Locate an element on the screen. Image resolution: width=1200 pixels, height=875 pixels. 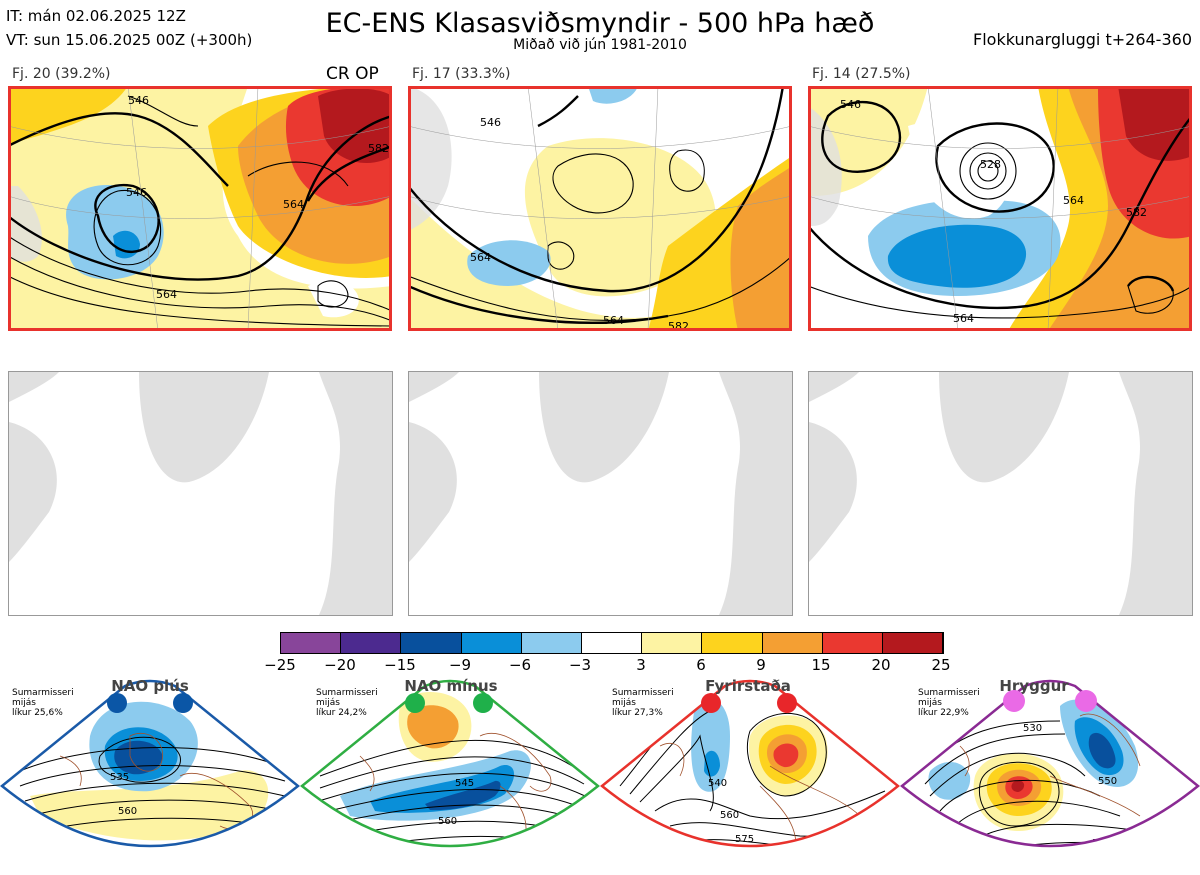
regime-2-frame is located at coordinates (450, 763).